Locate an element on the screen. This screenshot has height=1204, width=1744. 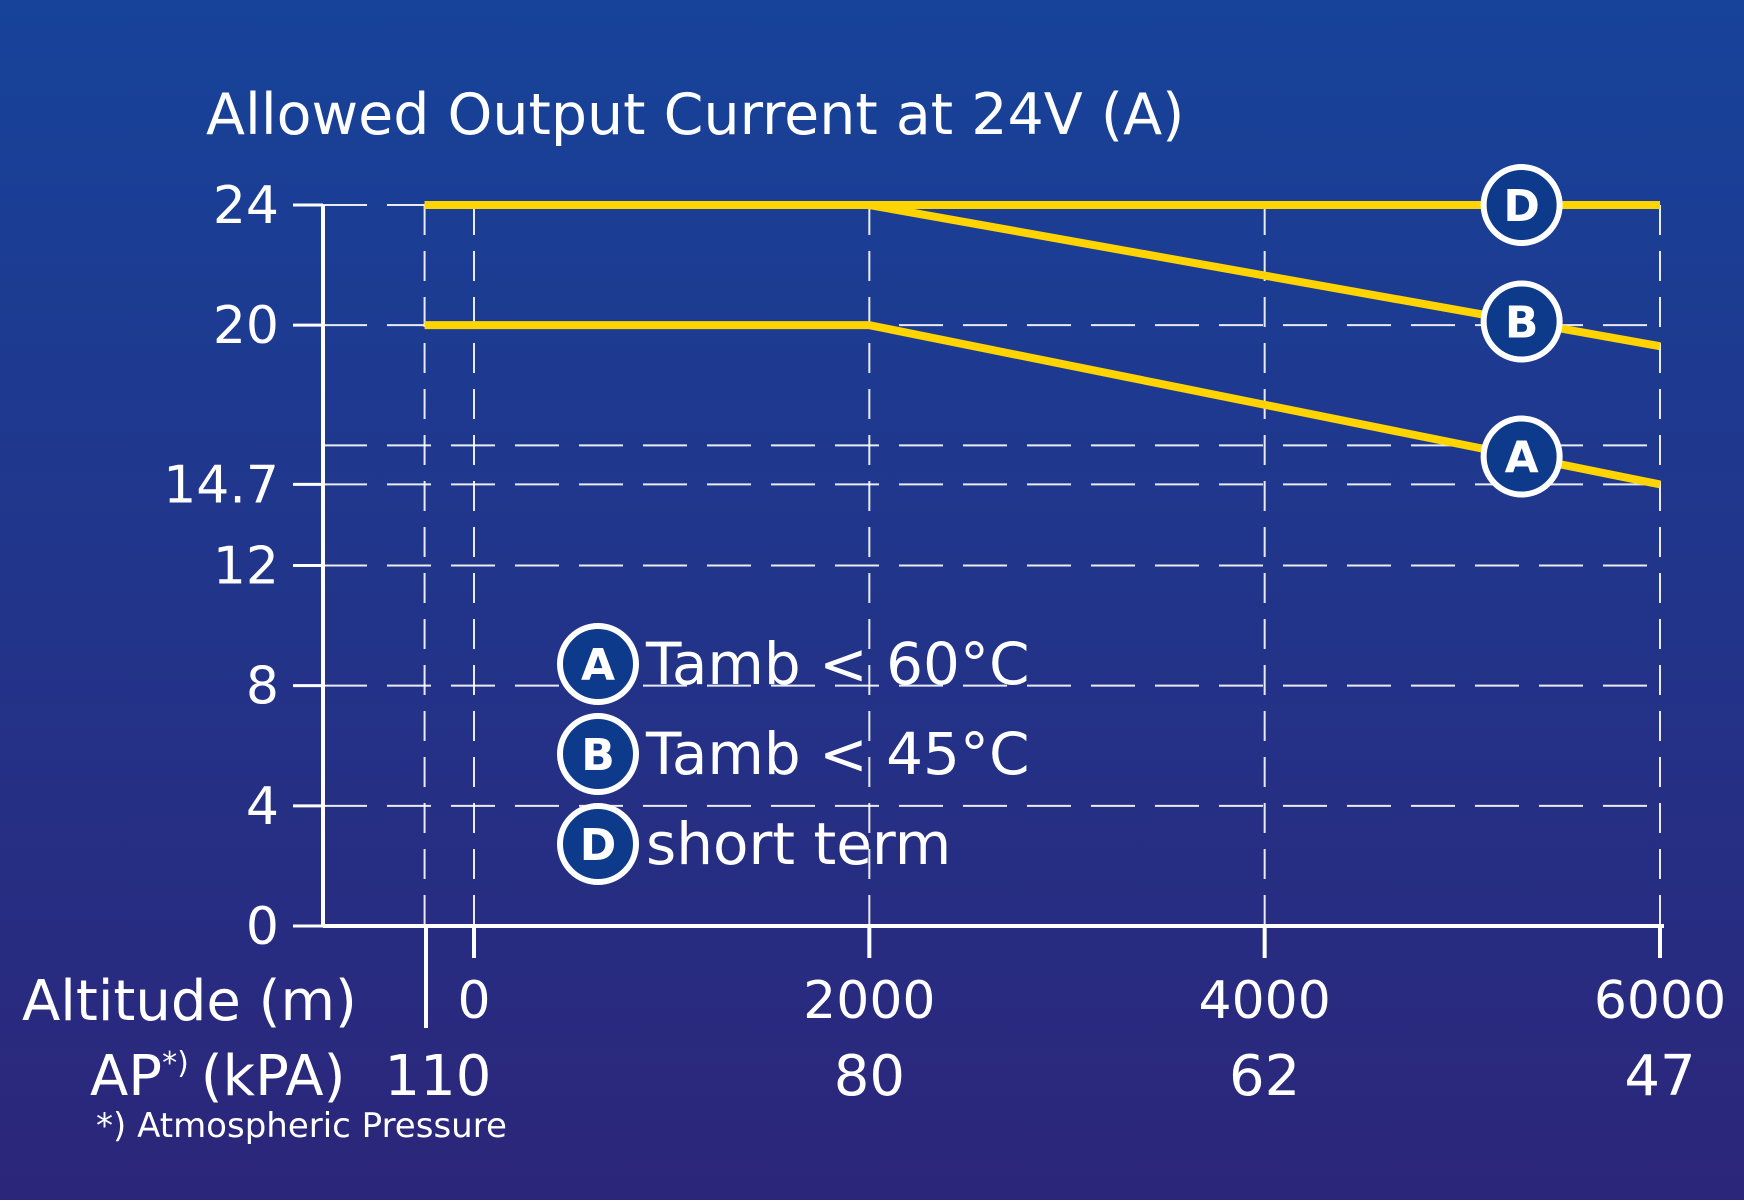
series-badge-d-circle is located at coordinates (1521, 205).